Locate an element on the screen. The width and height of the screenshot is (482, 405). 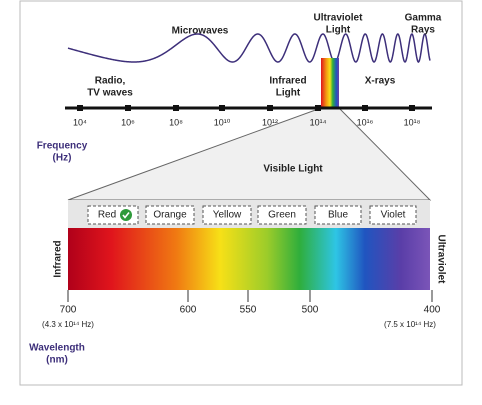
tick-label: 400 is located at coordinates (432, 310).